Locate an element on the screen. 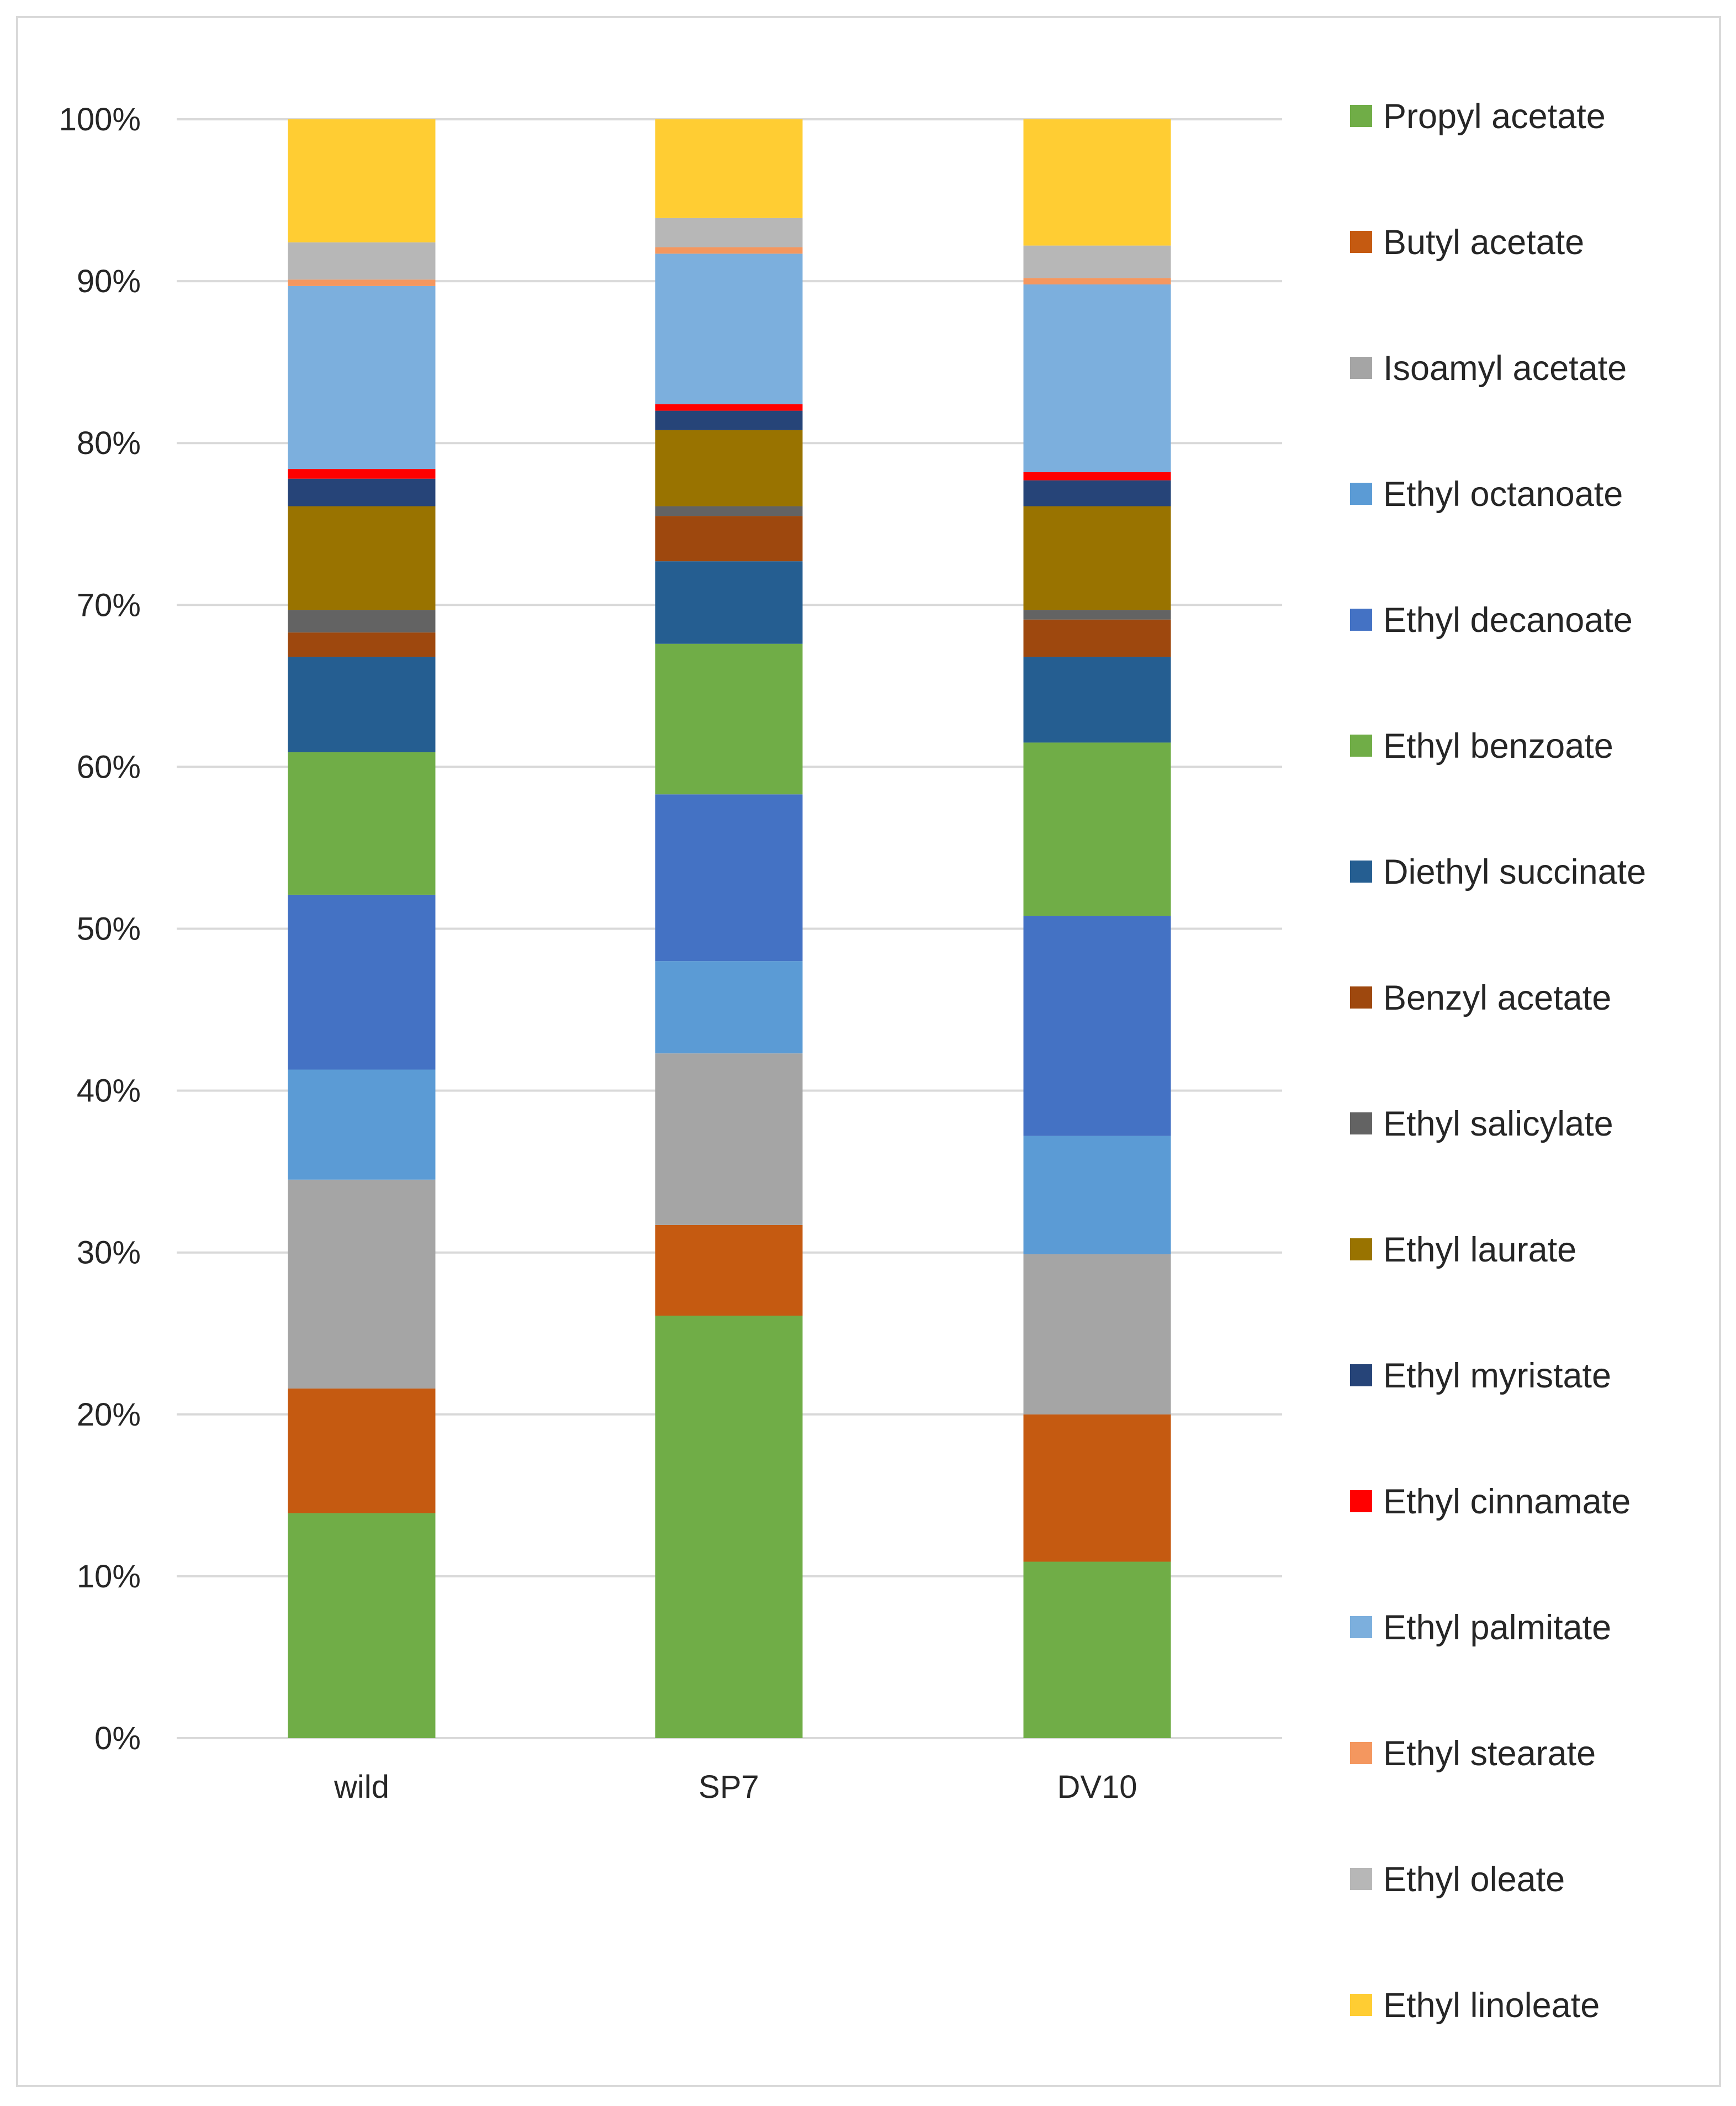 Image resolution: width=1736 pixels, height=2106 pixels. legend-label: Butyl acetate is located at coordinates (1483, 243).